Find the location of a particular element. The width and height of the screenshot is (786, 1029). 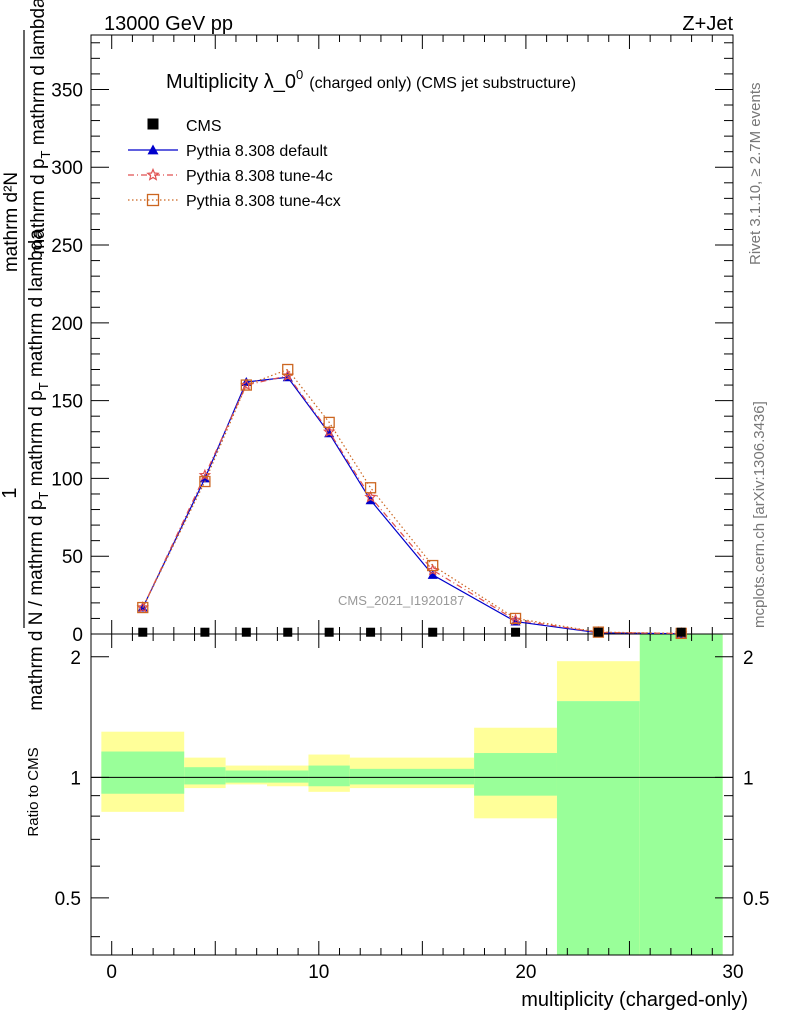

ratio-y-tick-label-right: 0.5 is located at coordinates (756, 899).